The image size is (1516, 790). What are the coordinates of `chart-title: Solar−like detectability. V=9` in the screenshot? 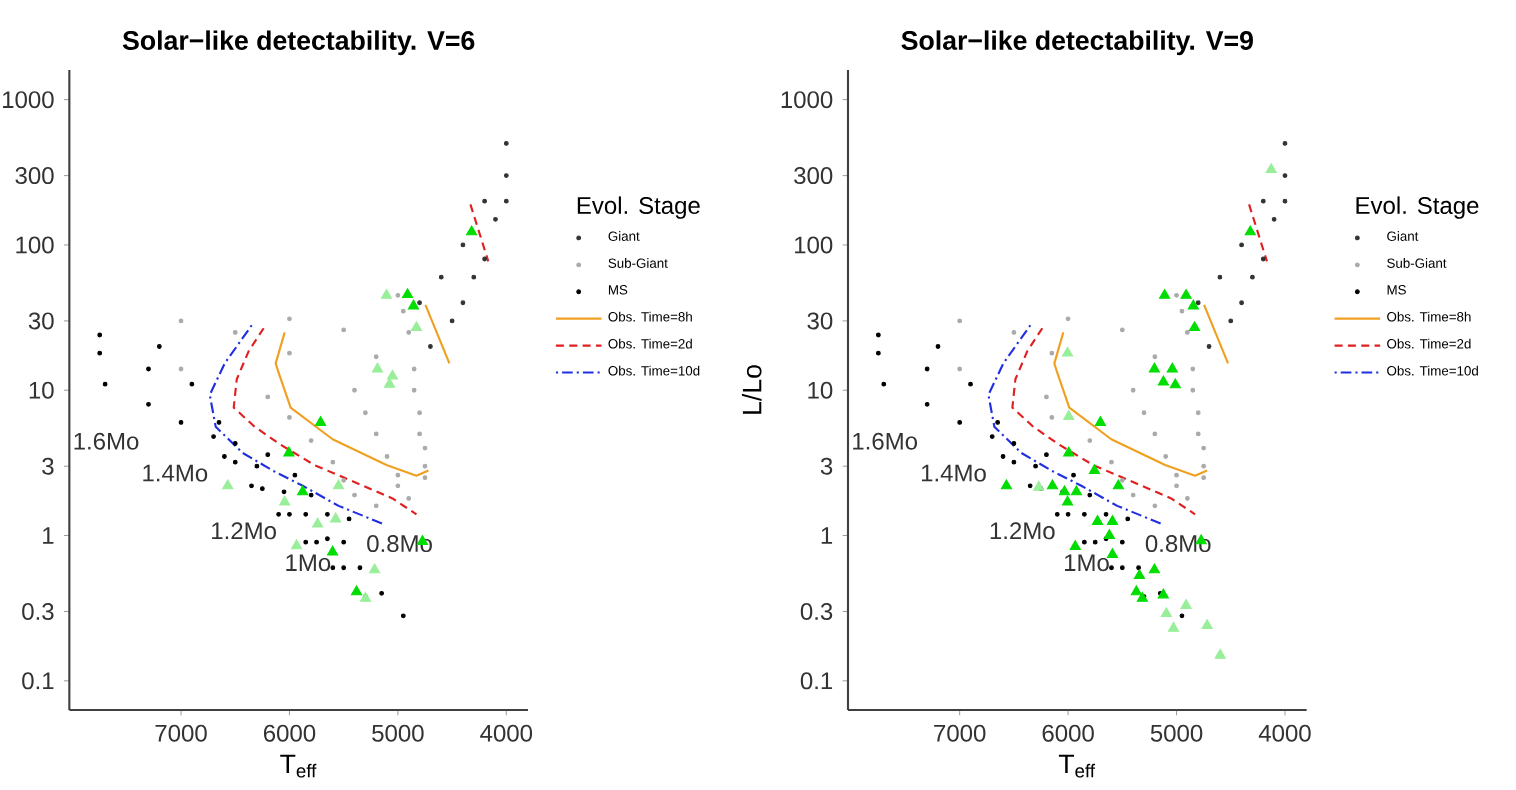 It's located at (1077, 43).